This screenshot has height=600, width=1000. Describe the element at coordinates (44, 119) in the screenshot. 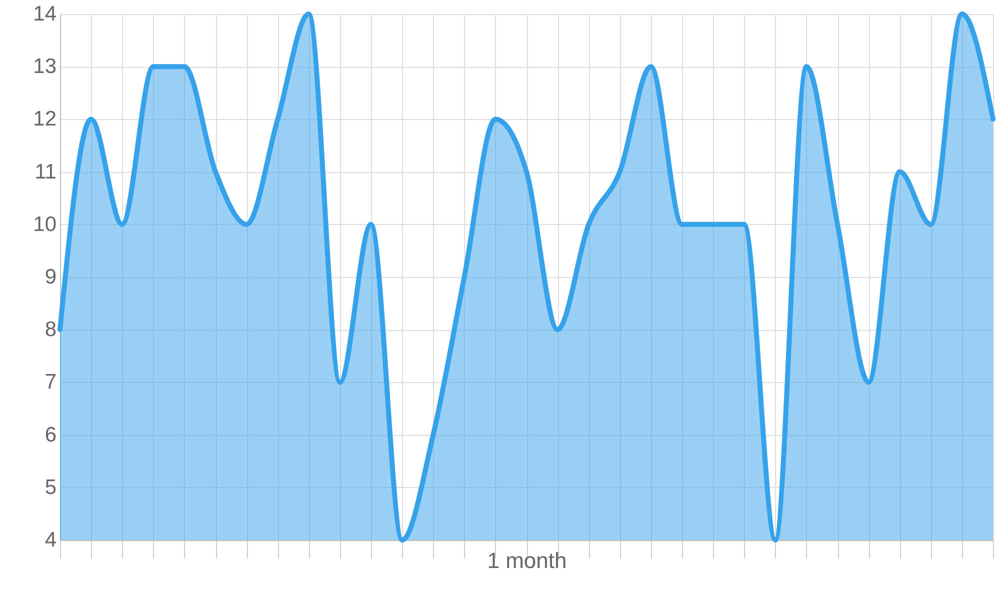

I see `y-tick-label: 12` at that location.